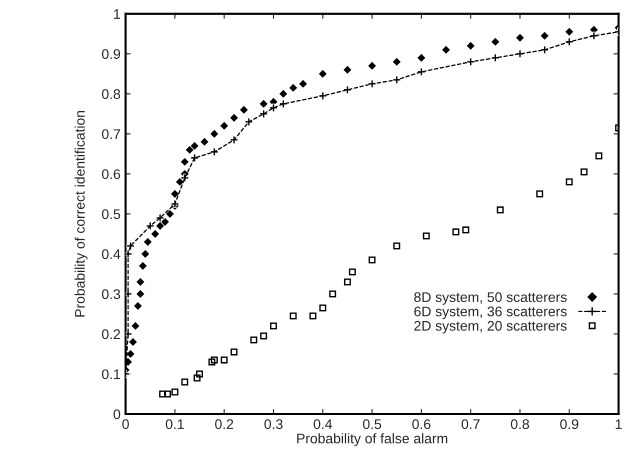 The width and height of the screenshot is (628, 460). What do you see at coordinates (125, 424) in the screenshot?
I see `x-tick-label: 0` at bounding box center [125, 424].